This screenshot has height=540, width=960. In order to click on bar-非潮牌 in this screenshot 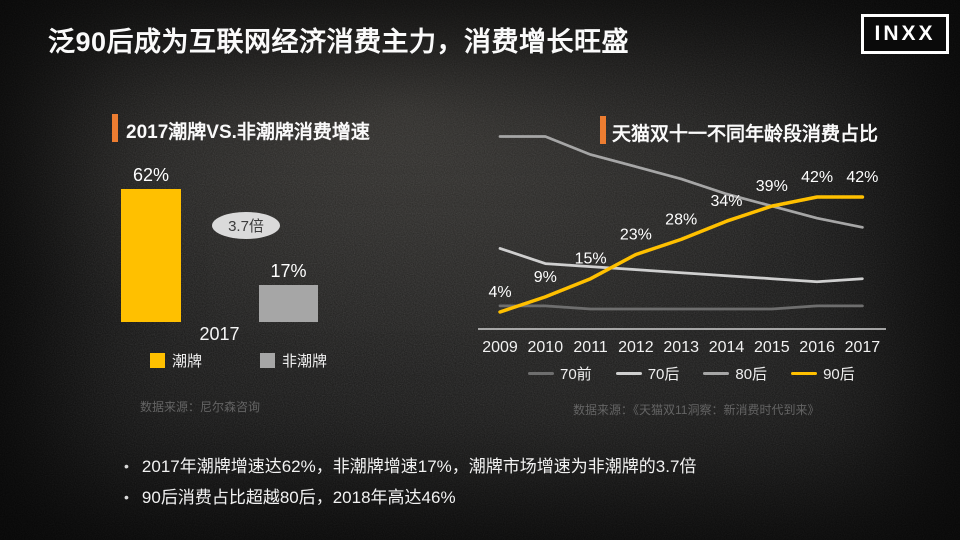, I will do `click(288, 303)`.